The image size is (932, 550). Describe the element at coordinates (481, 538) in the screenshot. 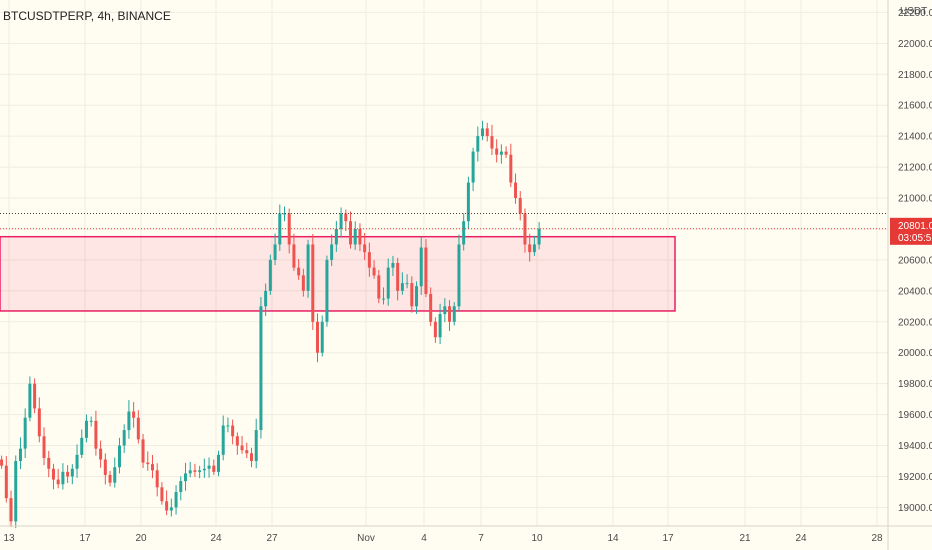

I see `x-tick-label: 7` at that location.